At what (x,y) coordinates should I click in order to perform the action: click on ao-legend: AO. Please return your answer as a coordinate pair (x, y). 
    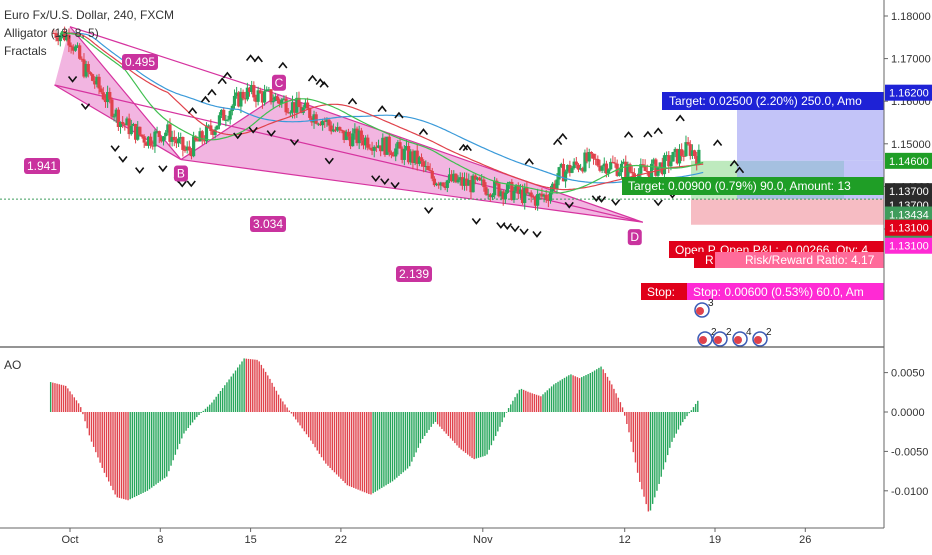
    Looking at the image, I should click on (13, 365).